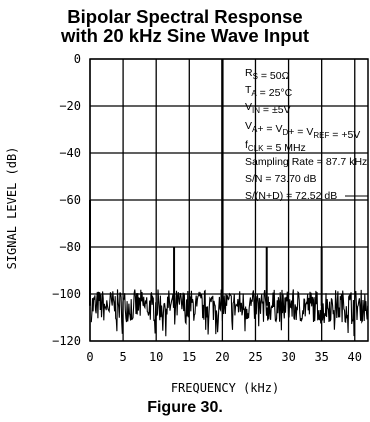 This screenshot has height=422, width=370. I want to click on chart-title-line1: Bipolar Spectral Response, so click(185, 16).